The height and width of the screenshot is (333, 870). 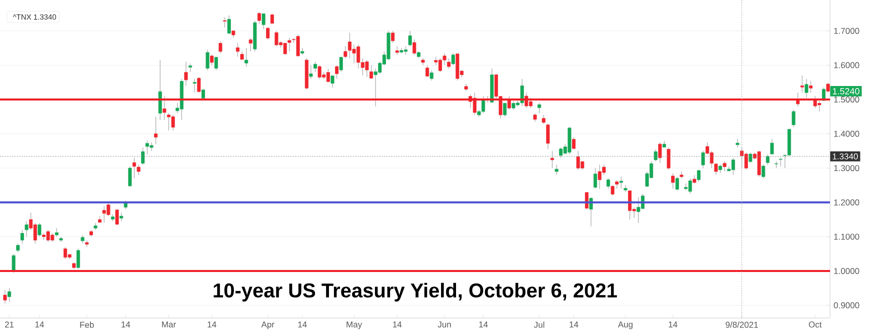 What do you see at coordinates (815, 325) in the screenshot?
I see `x-tick-label: Oct` at bounding box center [815, 325].